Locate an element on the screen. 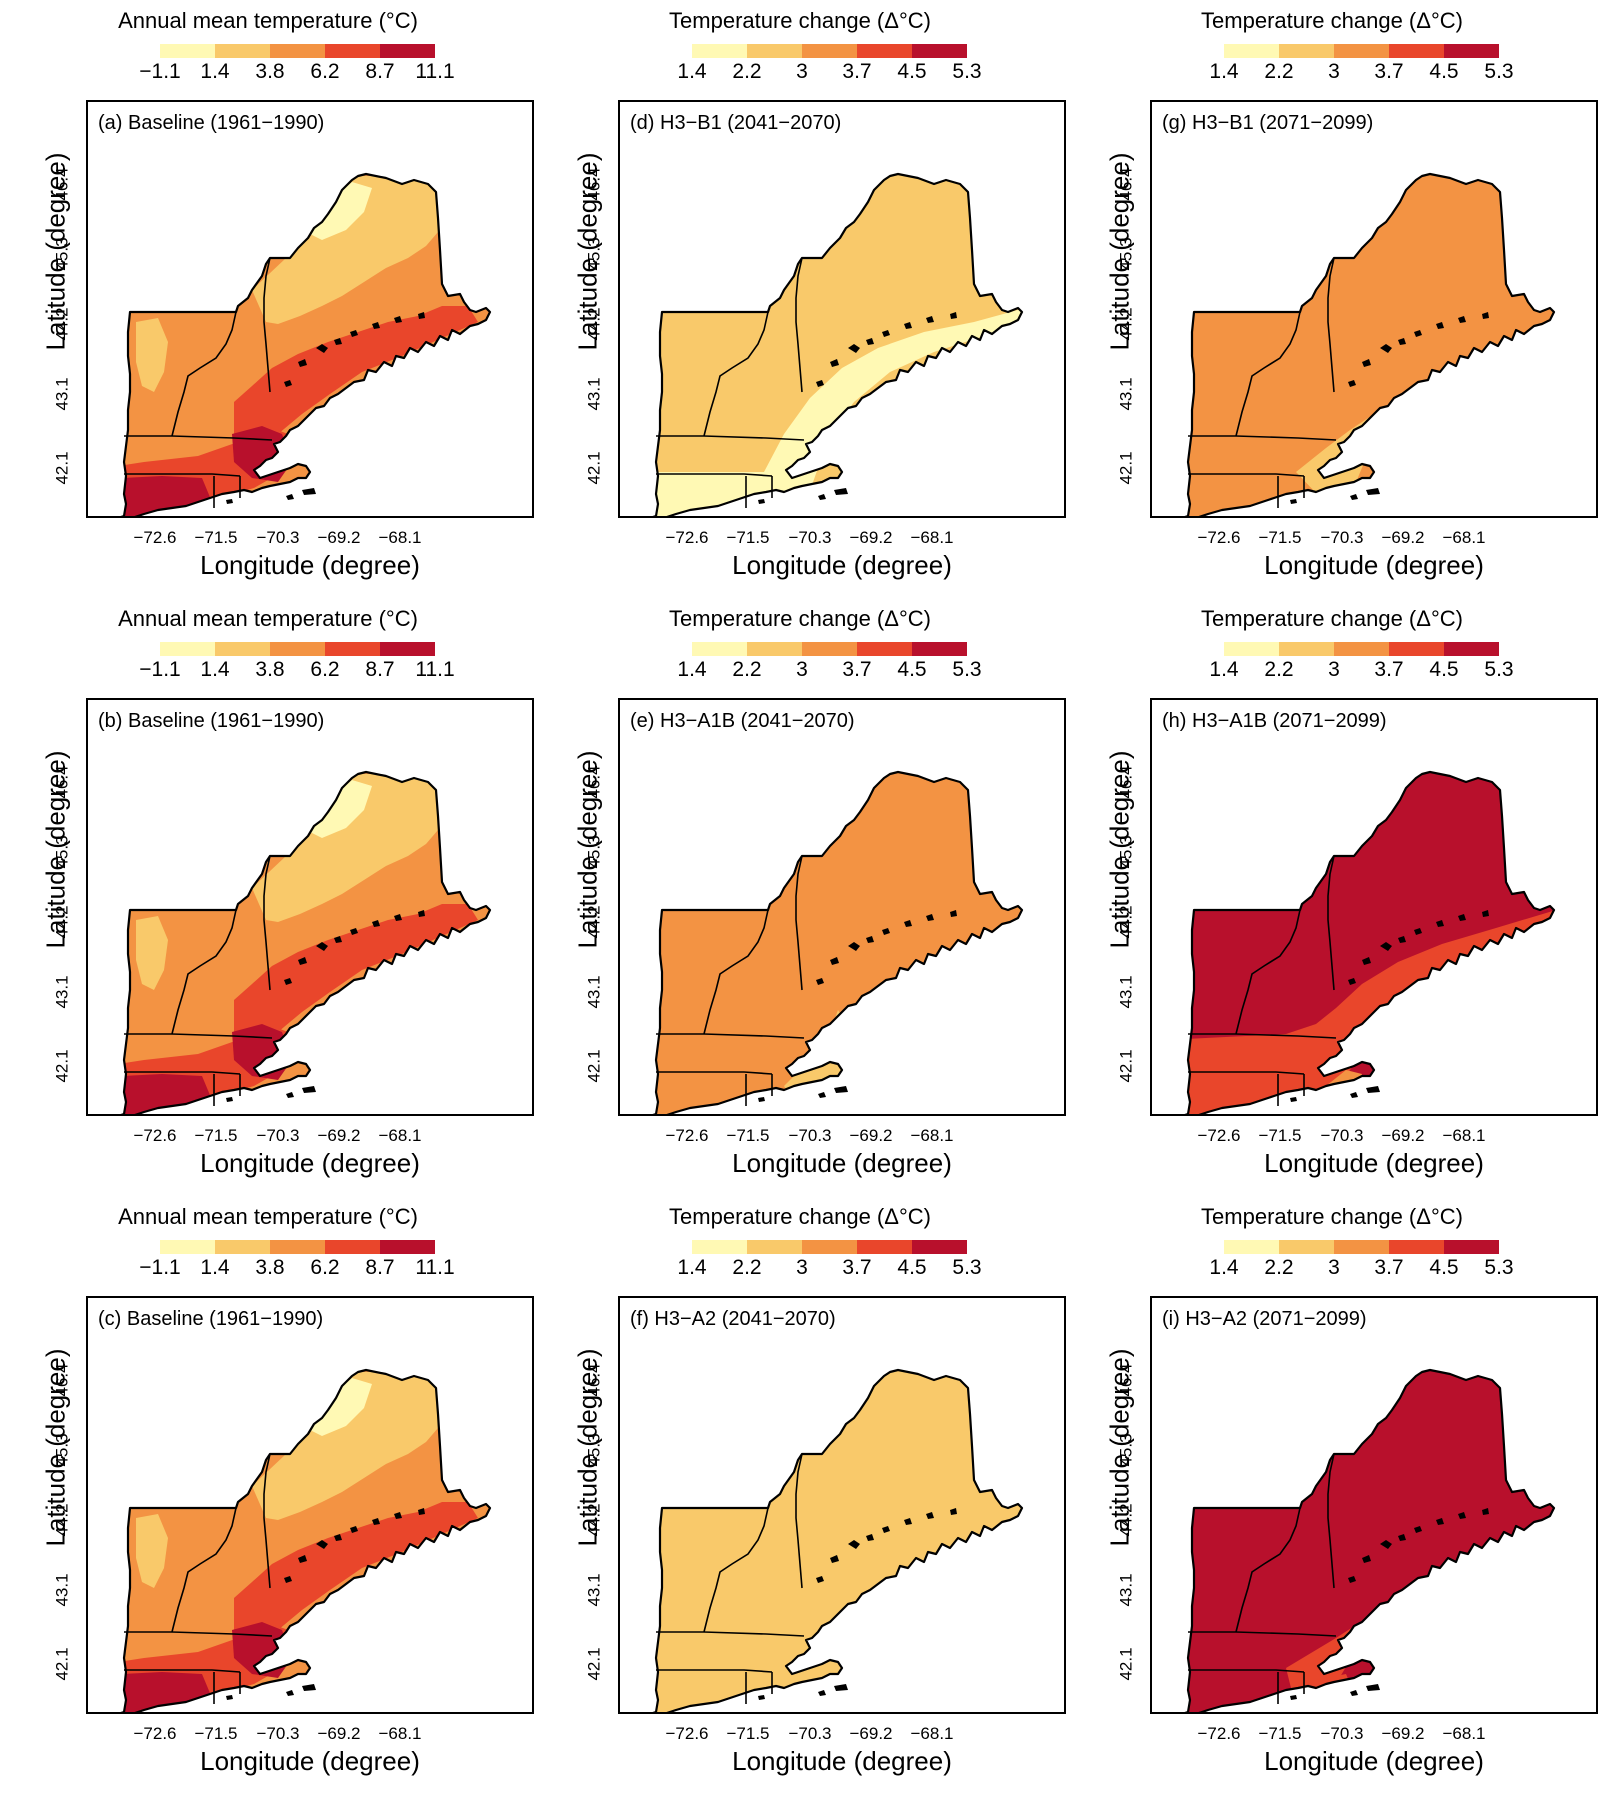 This screenshot has width=1600, height=1800. x-tick-label: −71.5 is located at coordinates (748, 1733).